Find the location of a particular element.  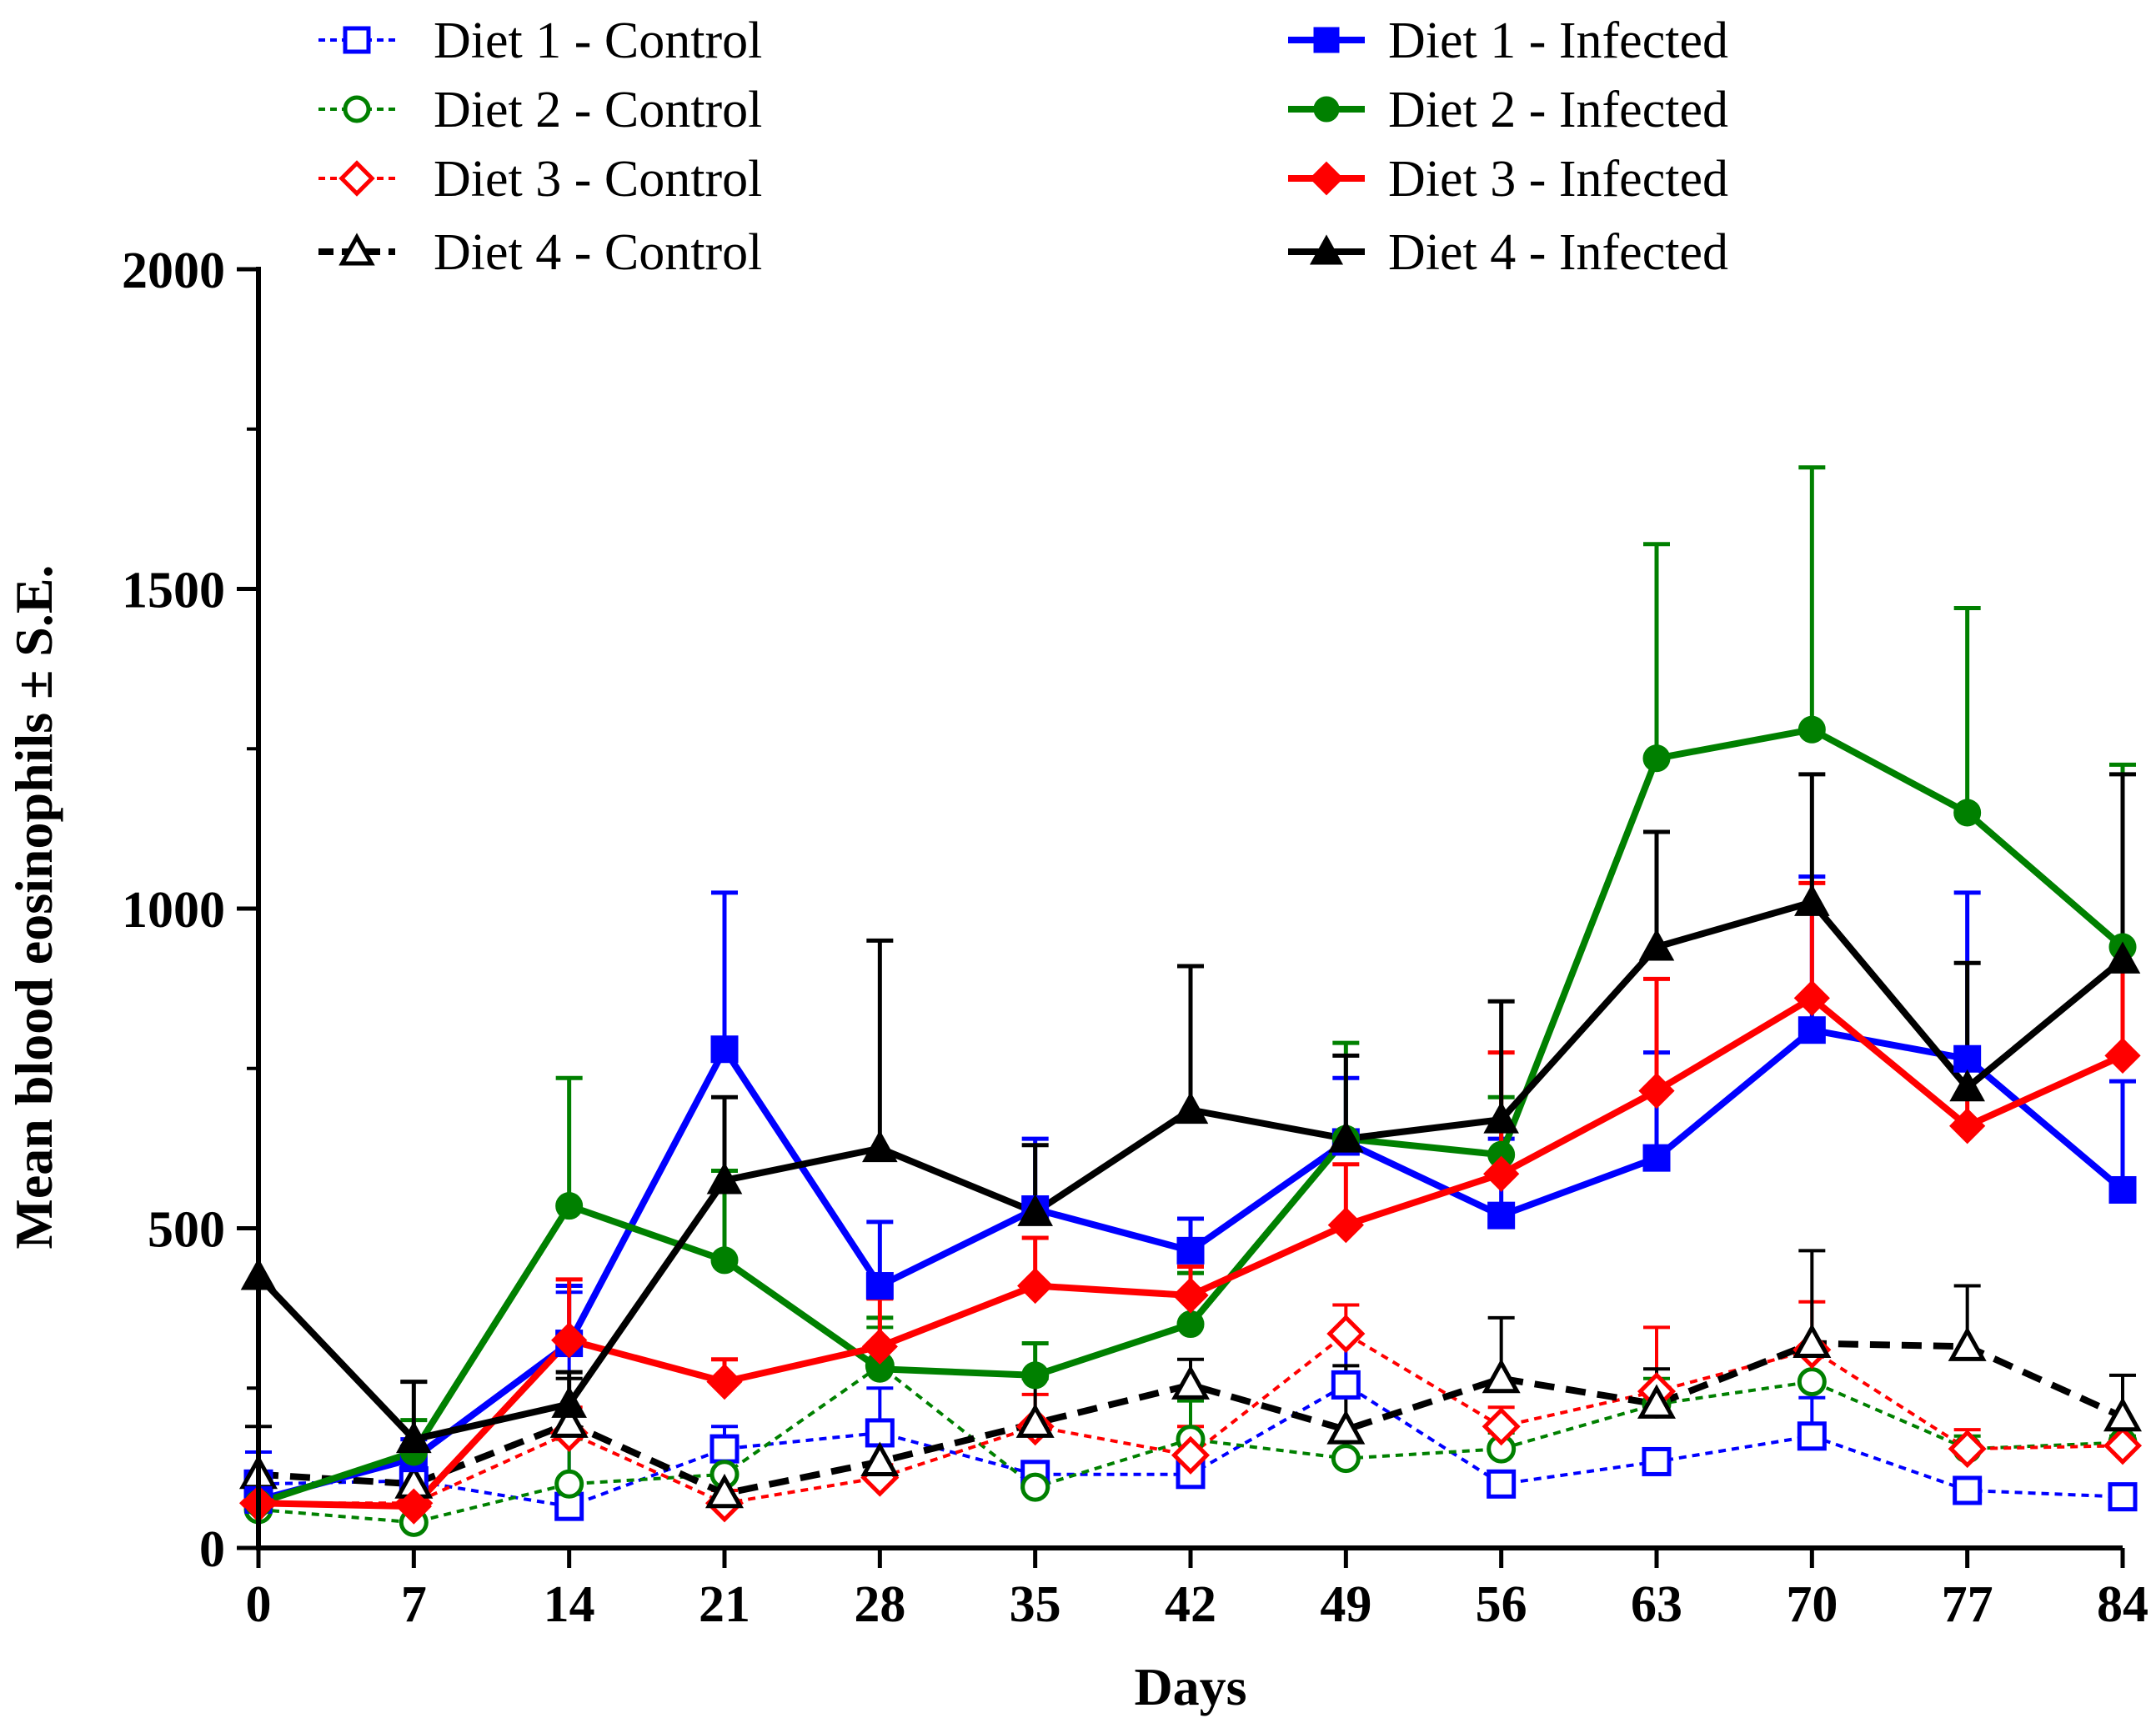

x-tick-label: 63 is located at coordinates (1656, 1604).